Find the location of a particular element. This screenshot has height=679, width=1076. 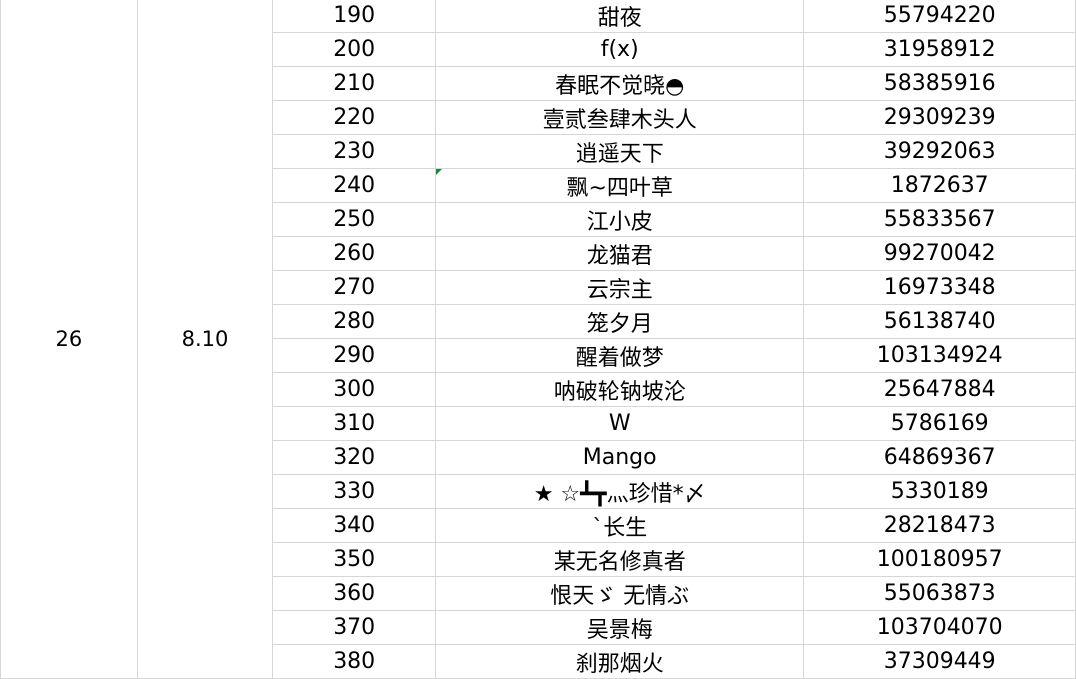

table-row: 280 笼夕月 56138740 is located at coordinates (538, 321).